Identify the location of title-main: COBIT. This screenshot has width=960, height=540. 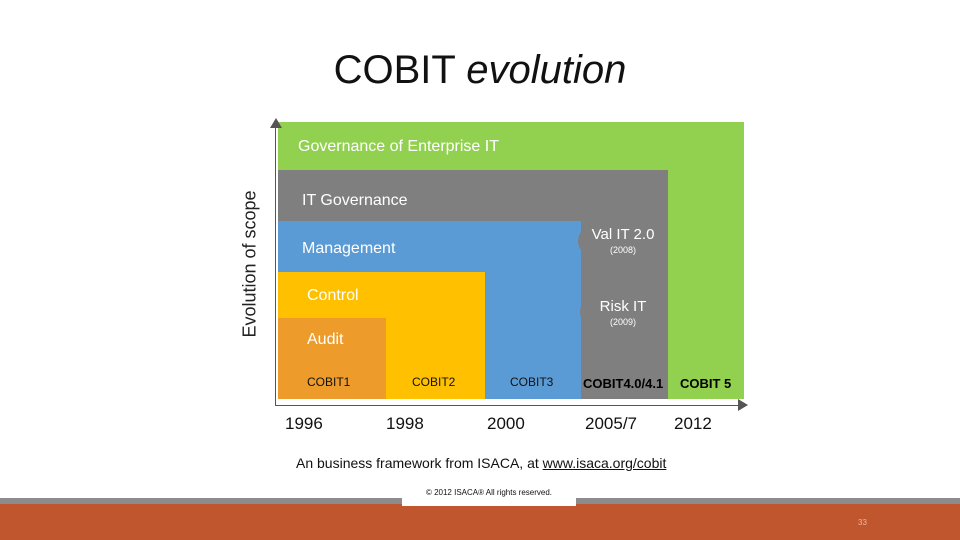
(394, 70).